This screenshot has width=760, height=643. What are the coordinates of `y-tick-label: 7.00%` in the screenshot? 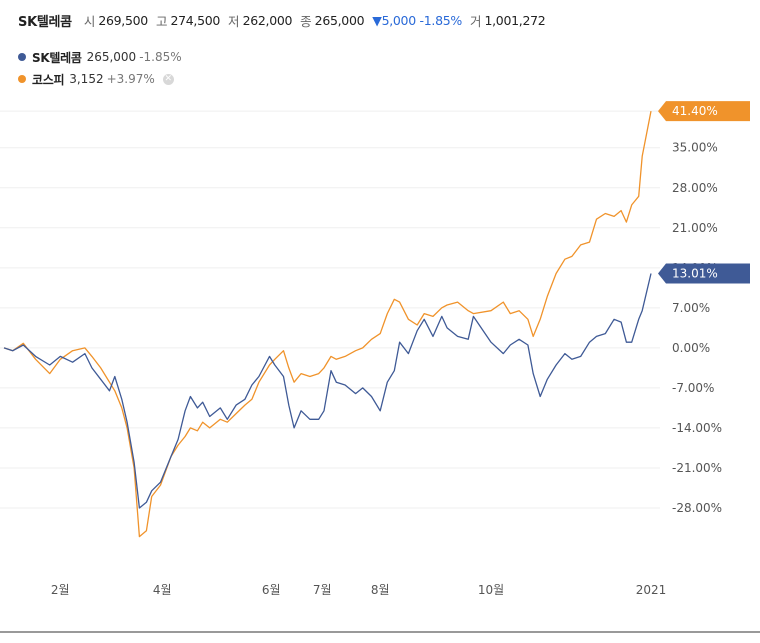 It's located at (691, 308).